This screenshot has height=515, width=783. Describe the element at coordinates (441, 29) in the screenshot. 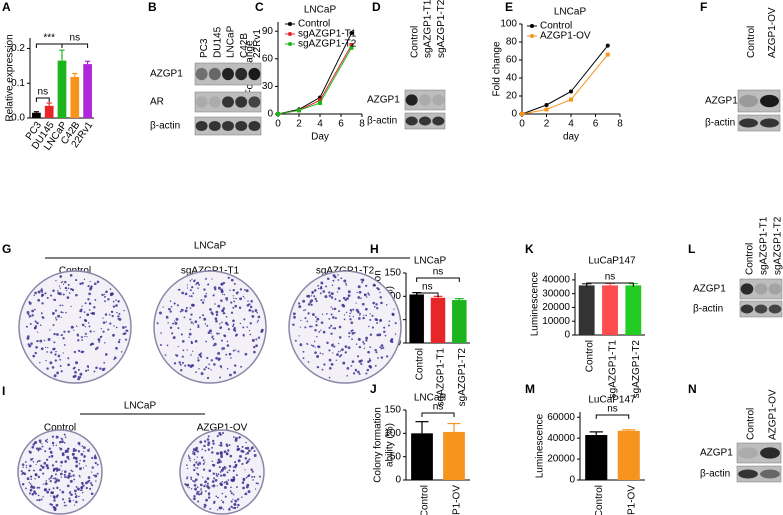

I see `lane-label: sgAZGP1-T2` at that location.